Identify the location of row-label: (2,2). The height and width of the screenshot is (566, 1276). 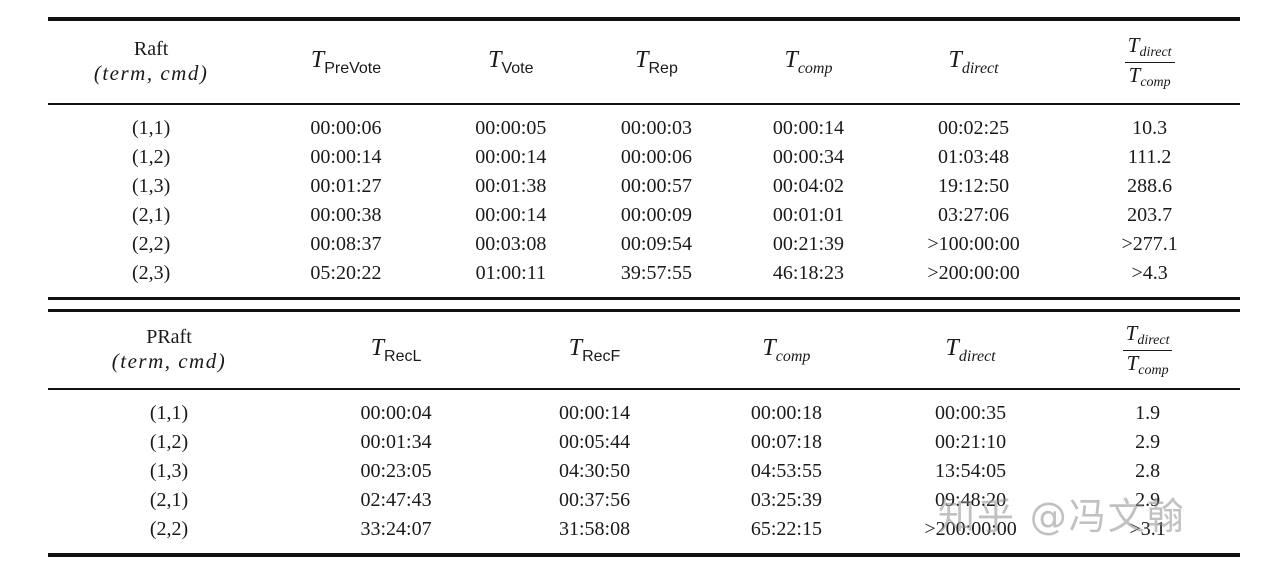
(169, 529).